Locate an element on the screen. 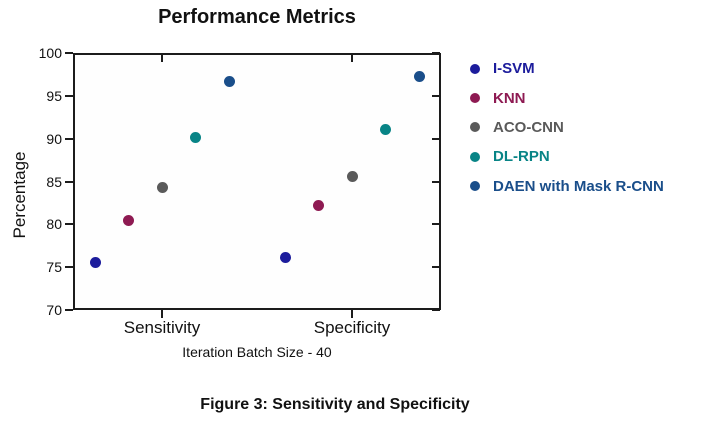  legend-item: ACO-CNN is located at coordinates (567, 127).